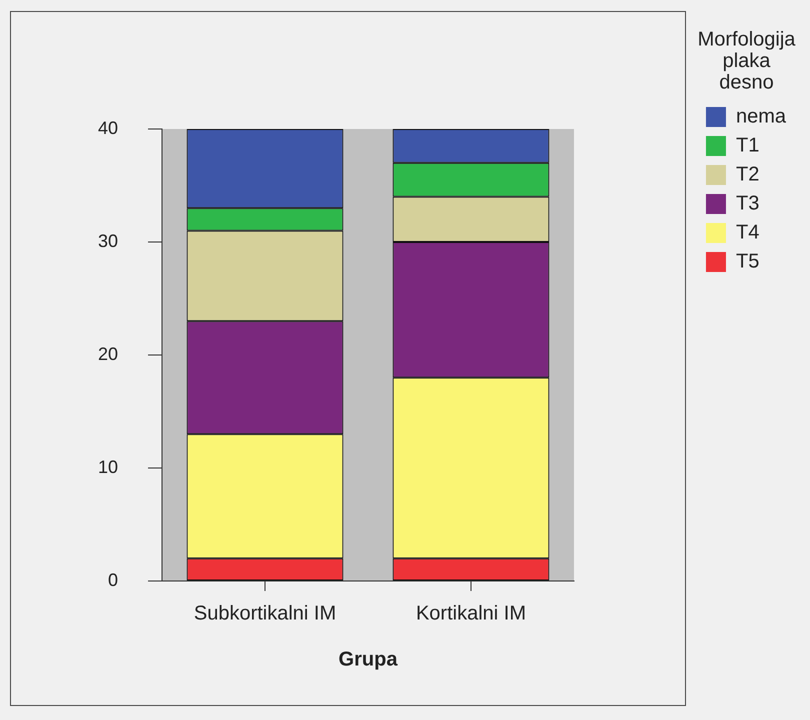 The height and width of the screenshot is (720, 810). What do you see at coordinates (108, 240) in the screenshot?
I see `y-tick-label: 30` at bounding box center [108, 240].